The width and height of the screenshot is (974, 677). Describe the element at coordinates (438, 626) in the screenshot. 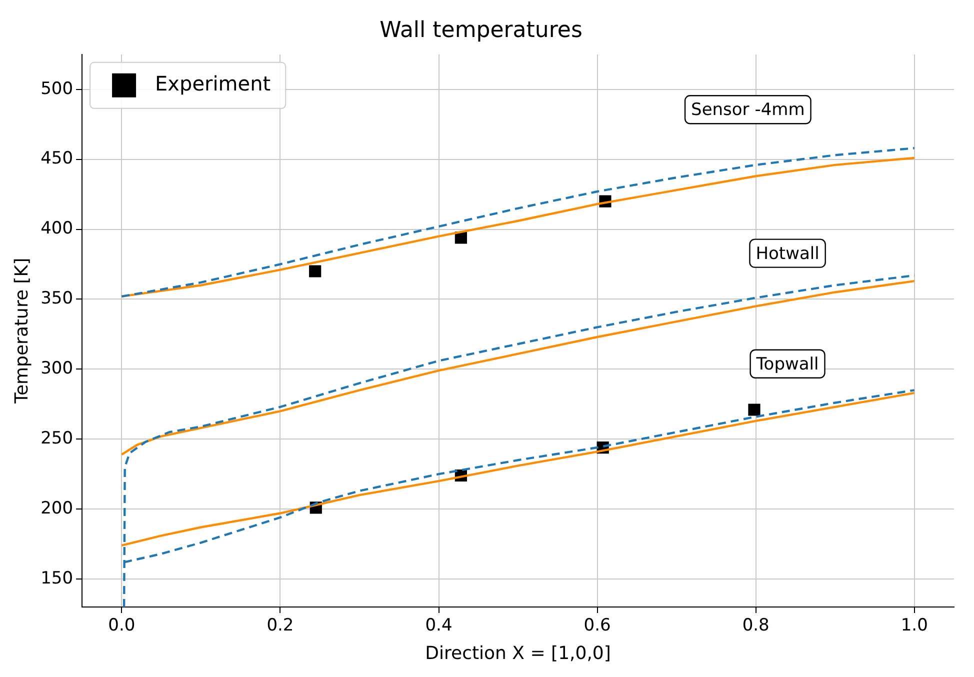

I see `x-tick-label: 0.4` at that location.